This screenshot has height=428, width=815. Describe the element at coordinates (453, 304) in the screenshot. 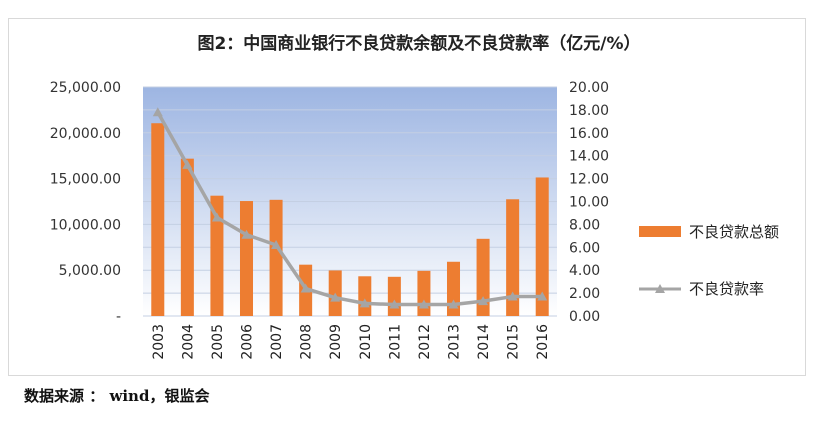

I see `ratio-marker-2013` at that location.